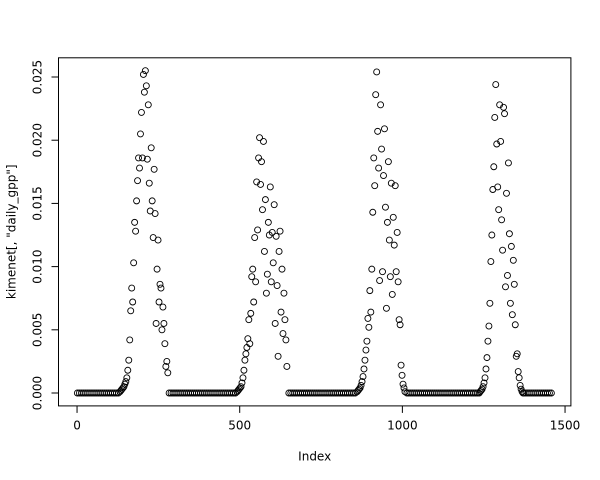 The width and height of the screenshot is (600, 480). What do you see at coordinates (565, 425) in the screenshot?
I see `x-tick-label: 1500` at bounding box center [565, 425].